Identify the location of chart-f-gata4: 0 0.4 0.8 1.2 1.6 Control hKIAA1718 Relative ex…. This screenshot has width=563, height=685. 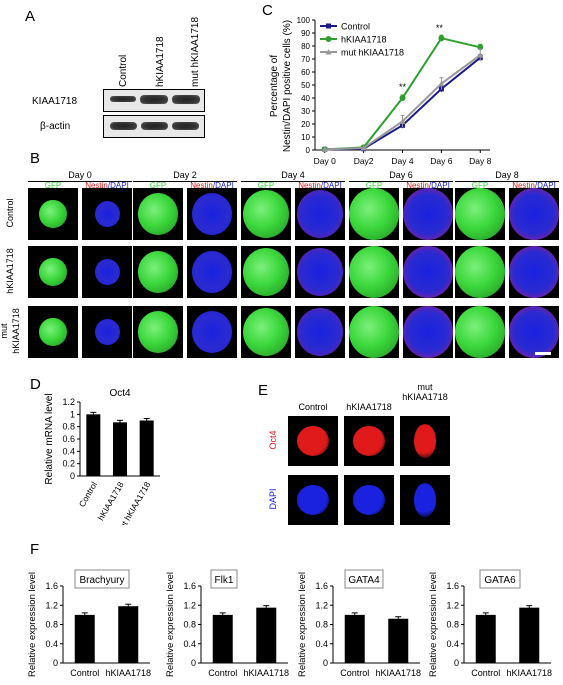
(359, 623).